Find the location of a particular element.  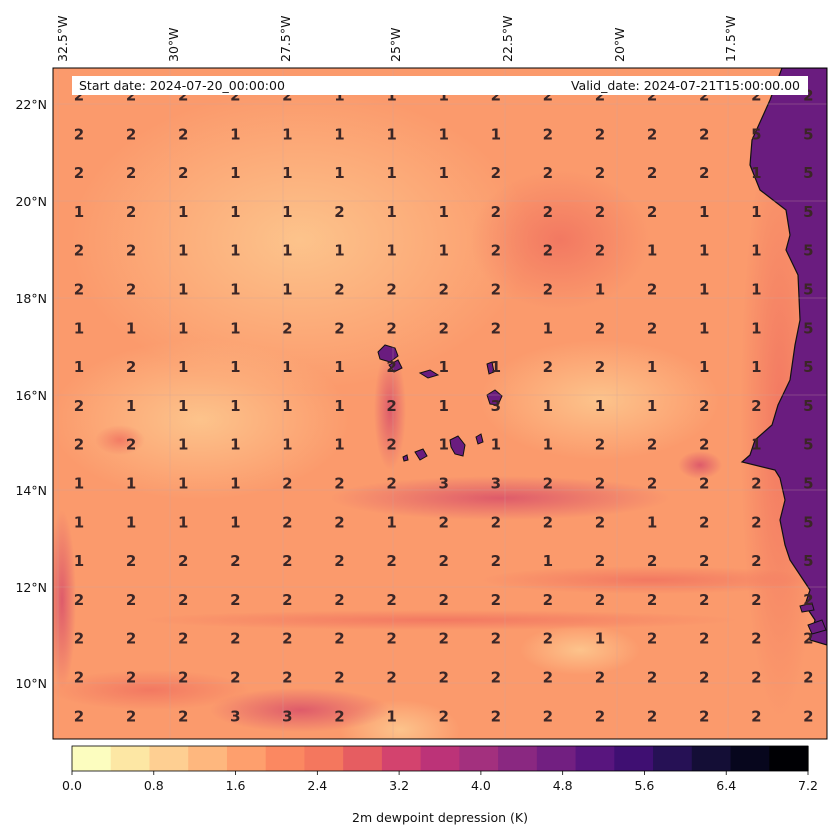

colorbar-tick-label: 0.8 is located at coordinates (154, 785).